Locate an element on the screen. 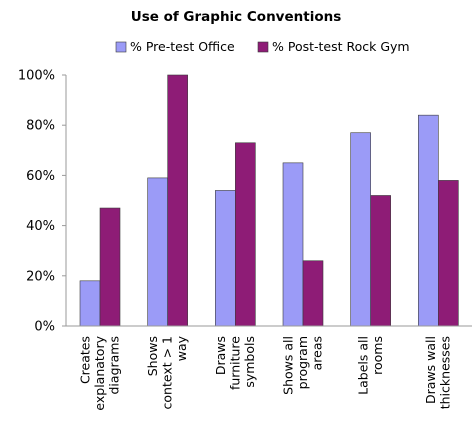  x-category-label: Labels allrooms is located at coordinates (370, 365).